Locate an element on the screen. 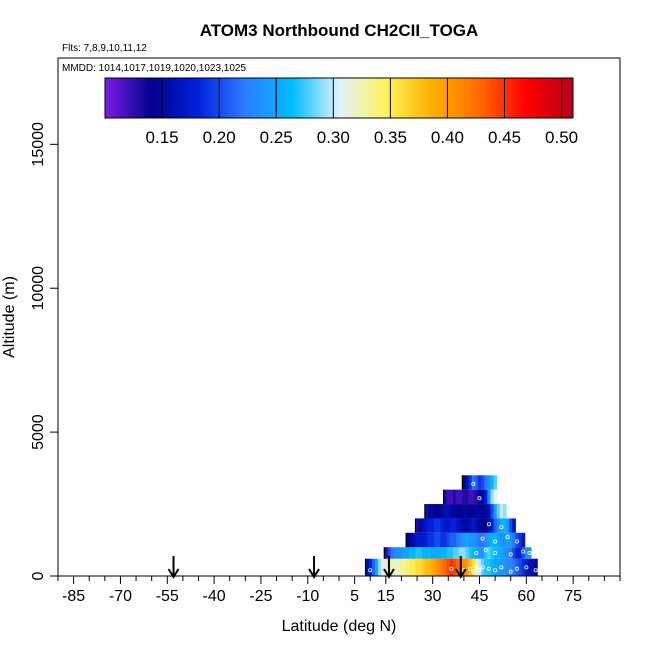 The height and width of the screenshot is (655, 650). colorbar-tick-label: 0.45 is located at coordinates (504, 137).